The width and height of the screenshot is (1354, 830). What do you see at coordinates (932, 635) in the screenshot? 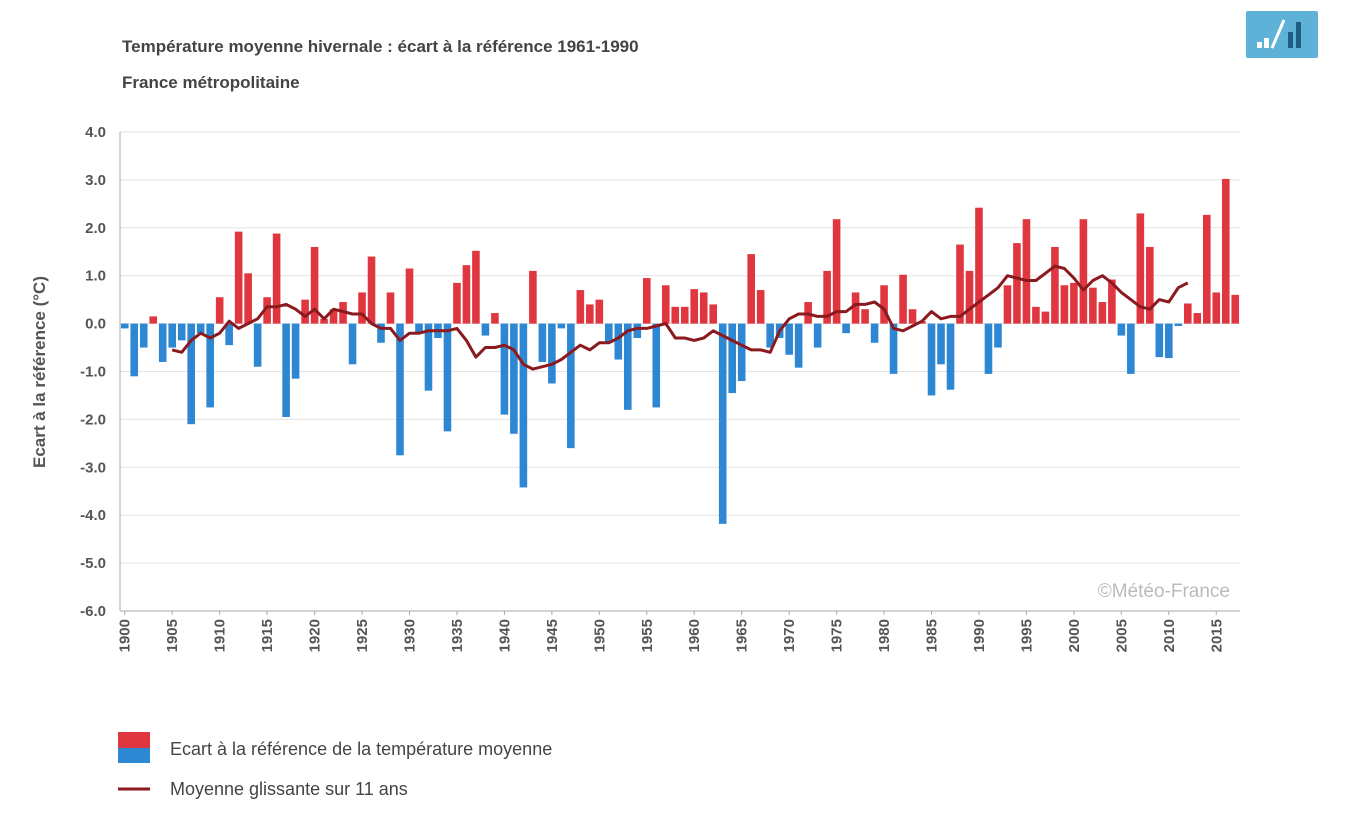
I see `x-tick-label: 1985` at bounding box center [932, 635].